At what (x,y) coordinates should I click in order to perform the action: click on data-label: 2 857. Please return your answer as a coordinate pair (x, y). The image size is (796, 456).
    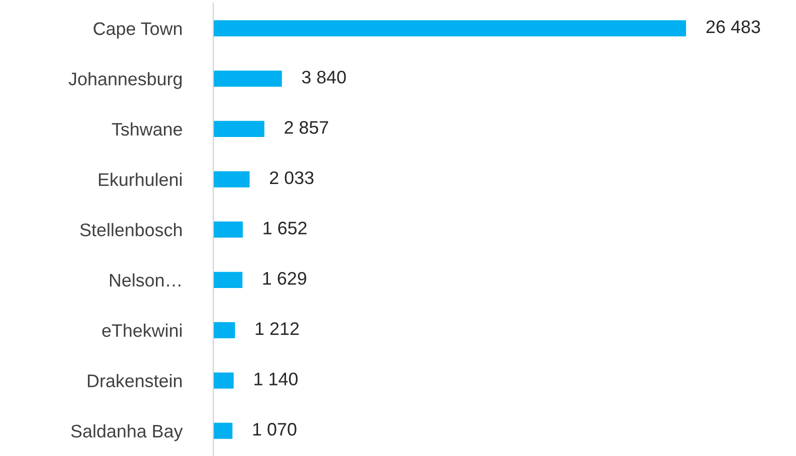
    Looking at the image, I should click on (306, 127).